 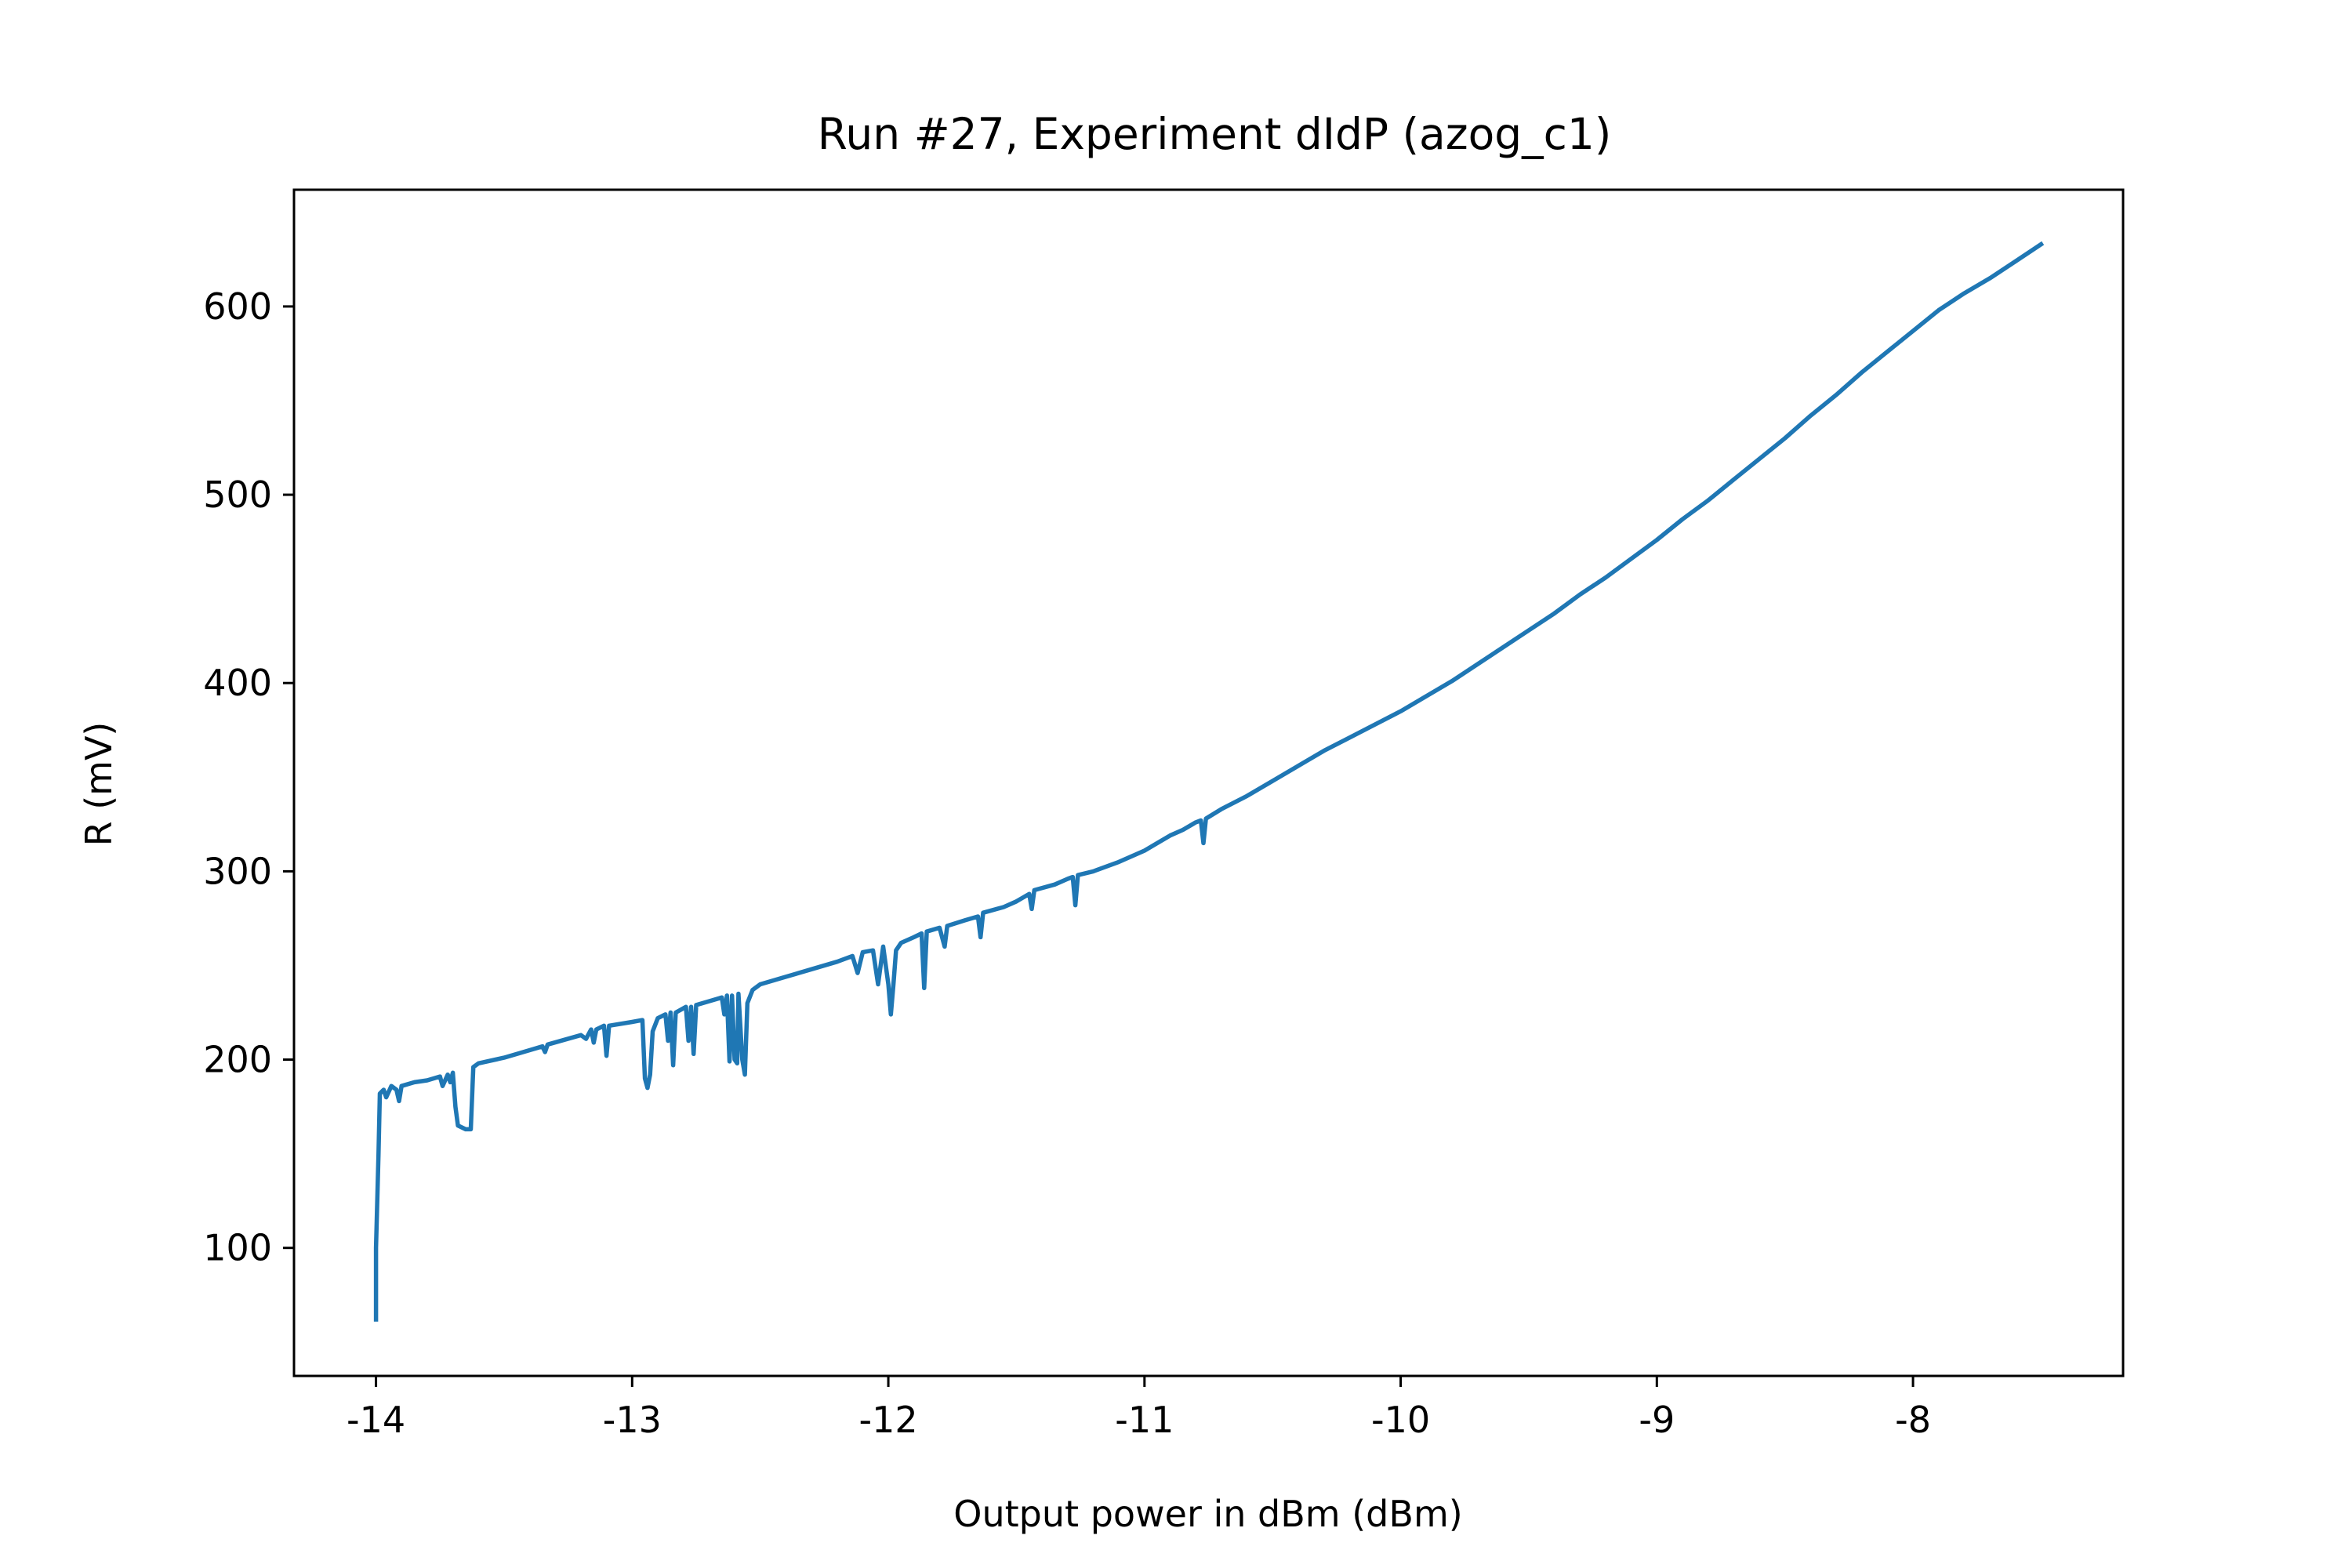 I want to click on x-tick-label: -11, so click(x=1144, y=1420).